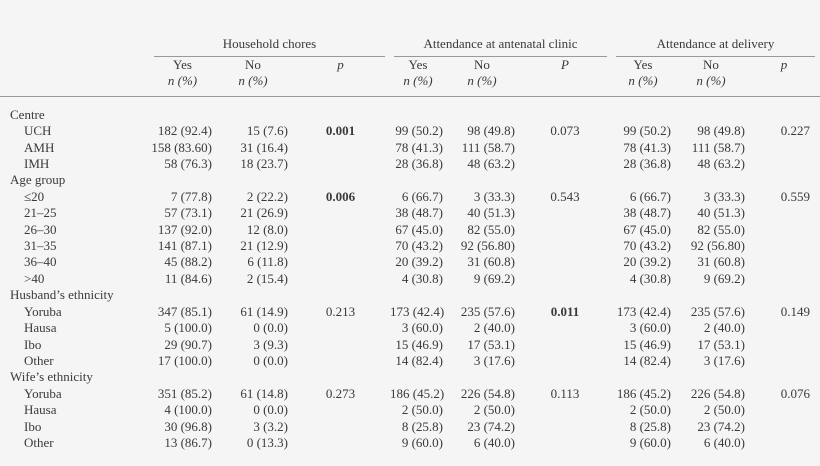  Describe the element at coordinates (565, 311) in the screenshot. I see `p-value: 0.011` at that location.